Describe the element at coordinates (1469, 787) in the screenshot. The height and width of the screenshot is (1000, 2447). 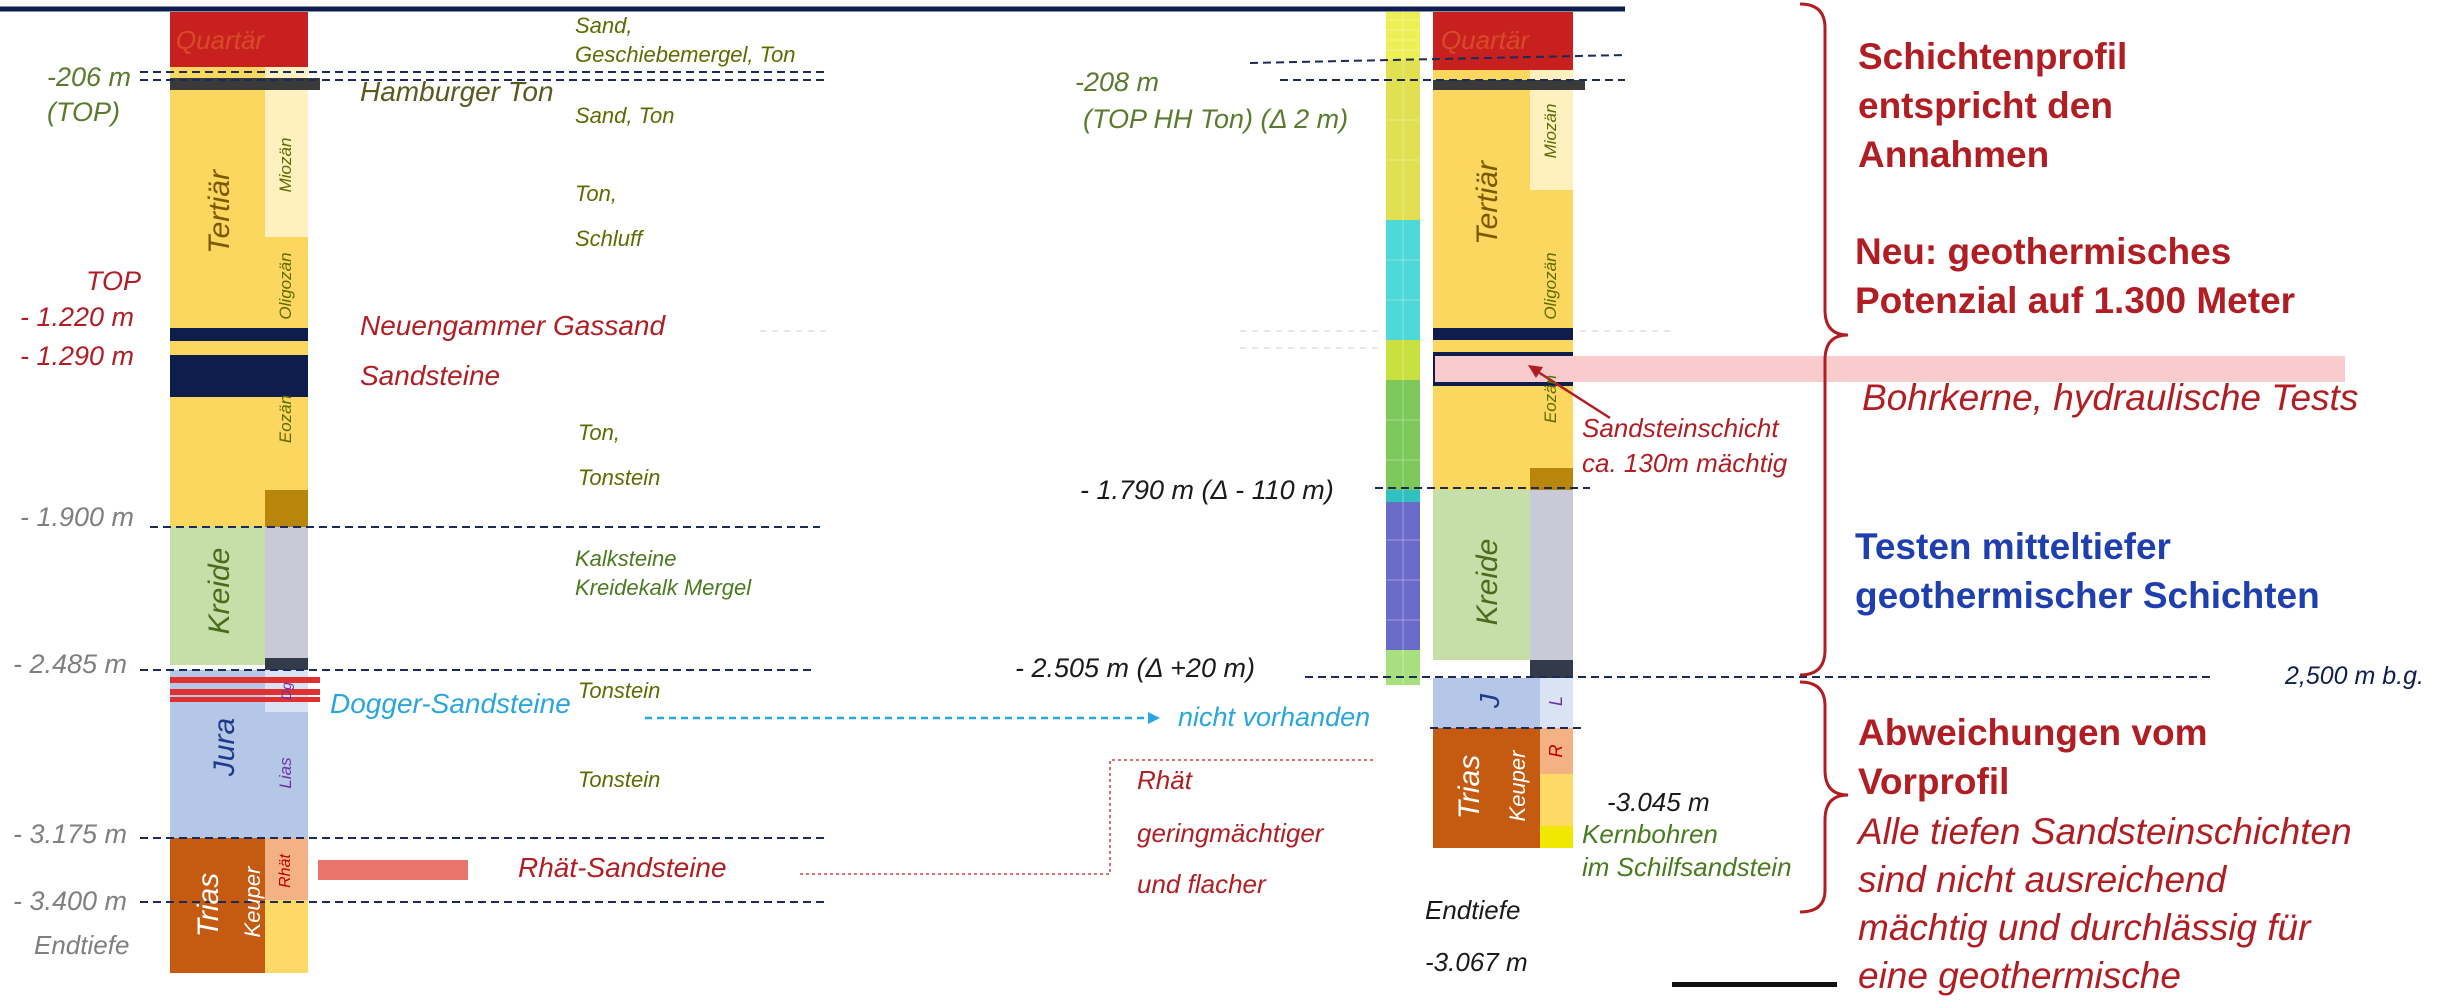
I see `right-trias-label: Trias` at that location.